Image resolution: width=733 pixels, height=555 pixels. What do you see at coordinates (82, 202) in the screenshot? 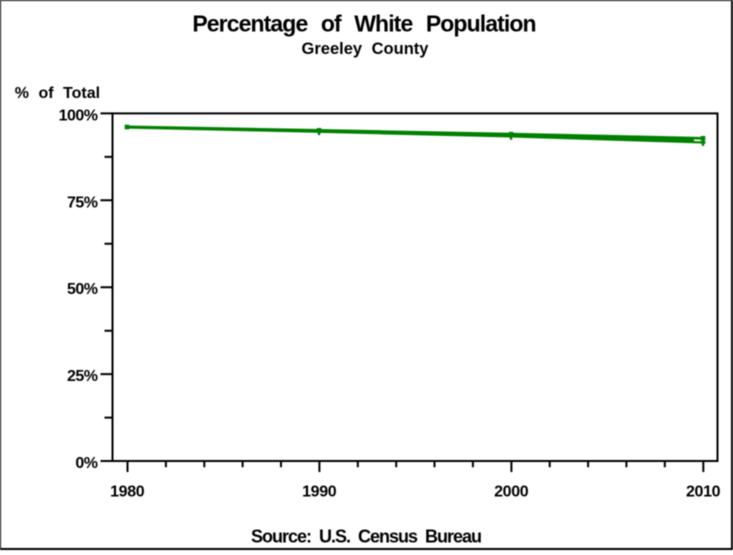
I see `svg-text: 75%` at bounding box center [82, 202].